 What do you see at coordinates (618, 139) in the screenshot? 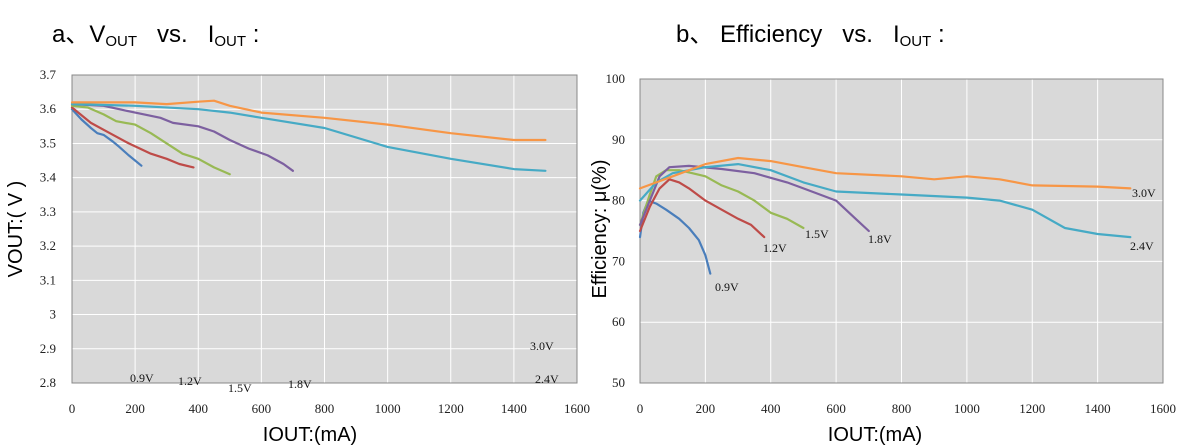
I see `y-tick-label: 90` at bounding box center [618, 139].